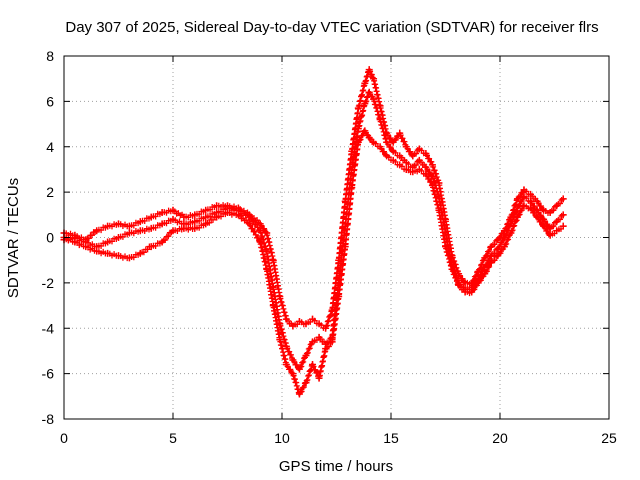  What do you see at coordinates (64, 438) in the screenshot?
I see `x-tick-label: 0` at bounding box center [64, 438].